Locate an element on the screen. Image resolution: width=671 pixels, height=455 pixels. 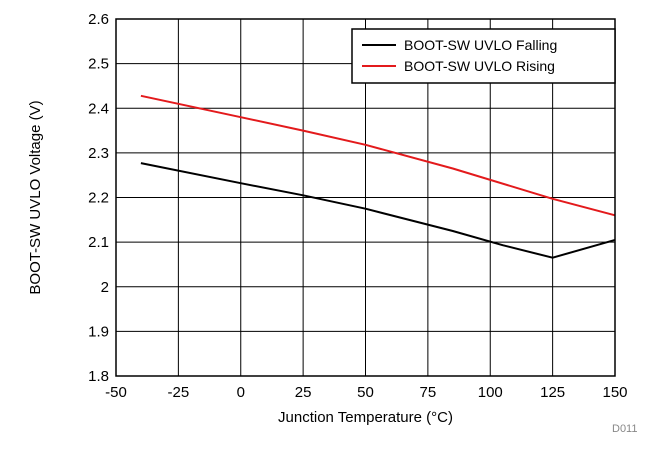
legend-label-falling: BOOT-SW UVLO Falling is located at coordinates (480, 45).